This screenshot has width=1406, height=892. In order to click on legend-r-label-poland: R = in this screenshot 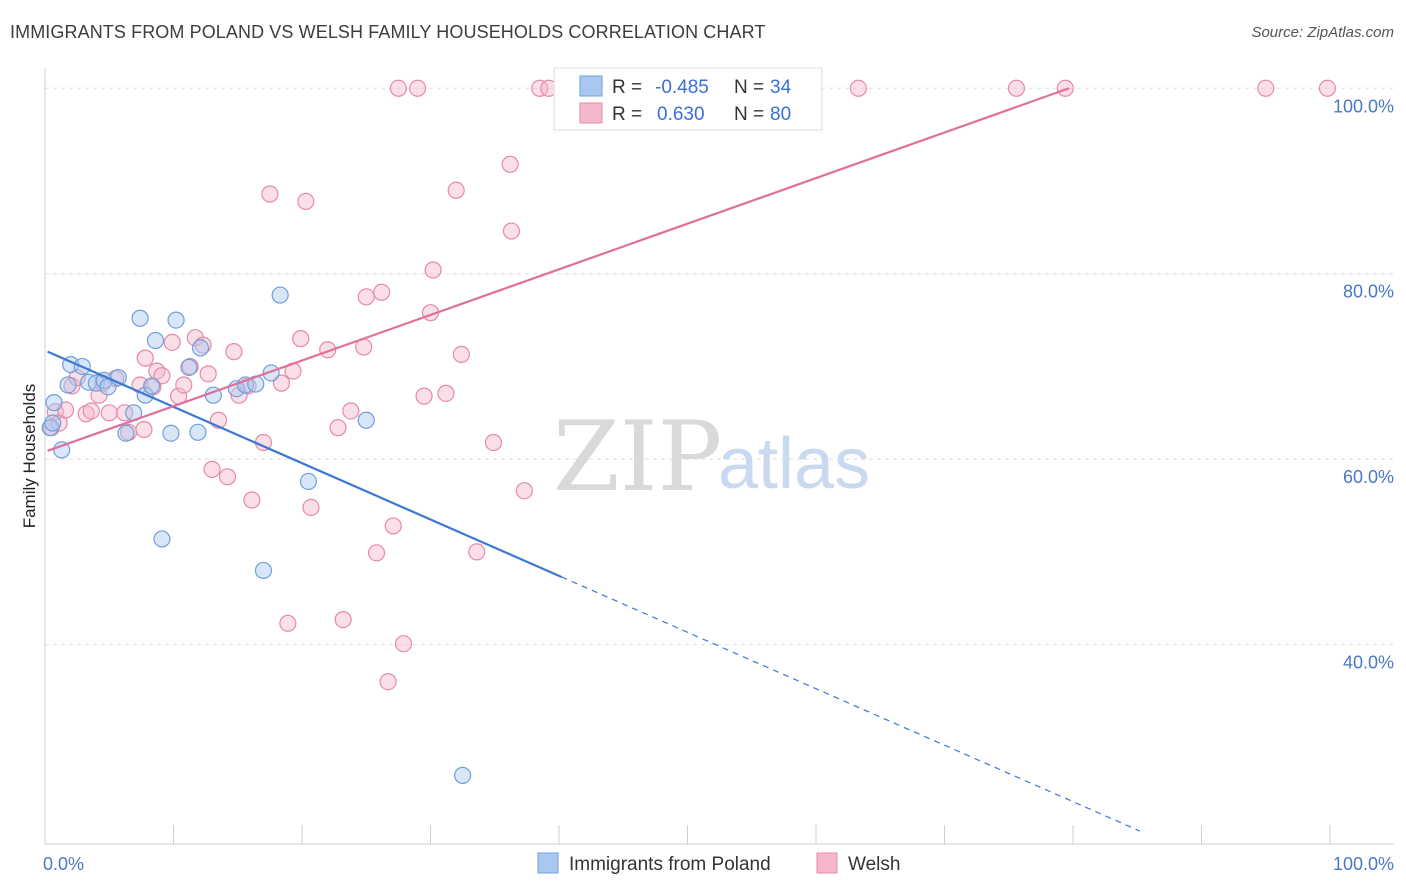, I will do `click(627, 87)`.